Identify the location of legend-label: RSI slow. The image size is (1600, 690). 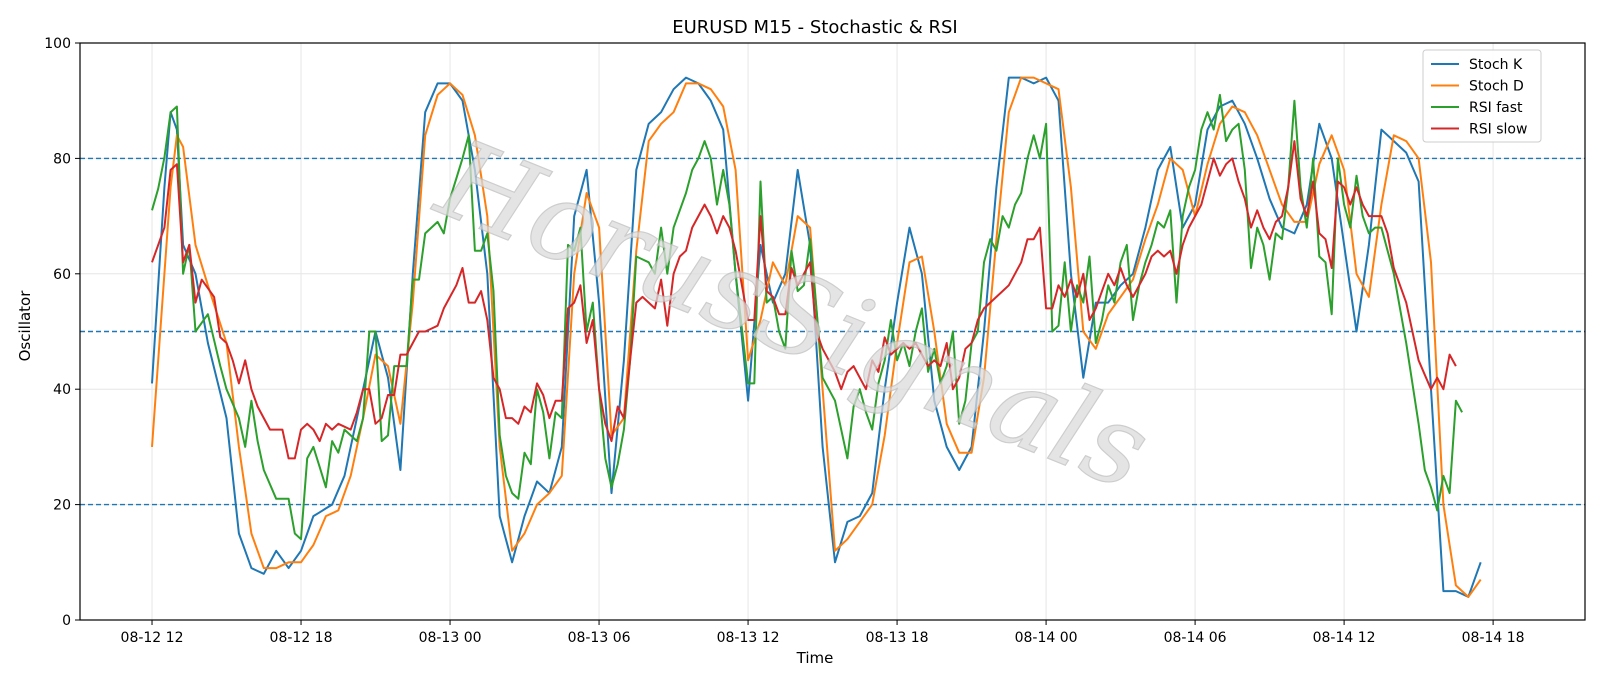
(1498, 130).